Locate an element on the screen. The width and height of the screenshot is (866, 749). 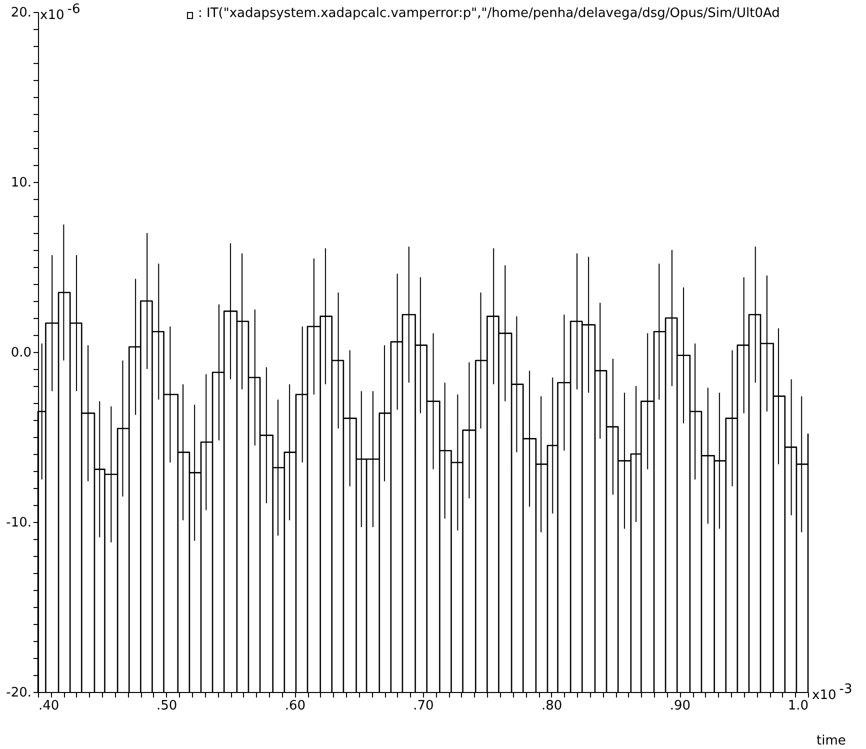
x-tick-label: .40 is located at coordinates (49, 706).